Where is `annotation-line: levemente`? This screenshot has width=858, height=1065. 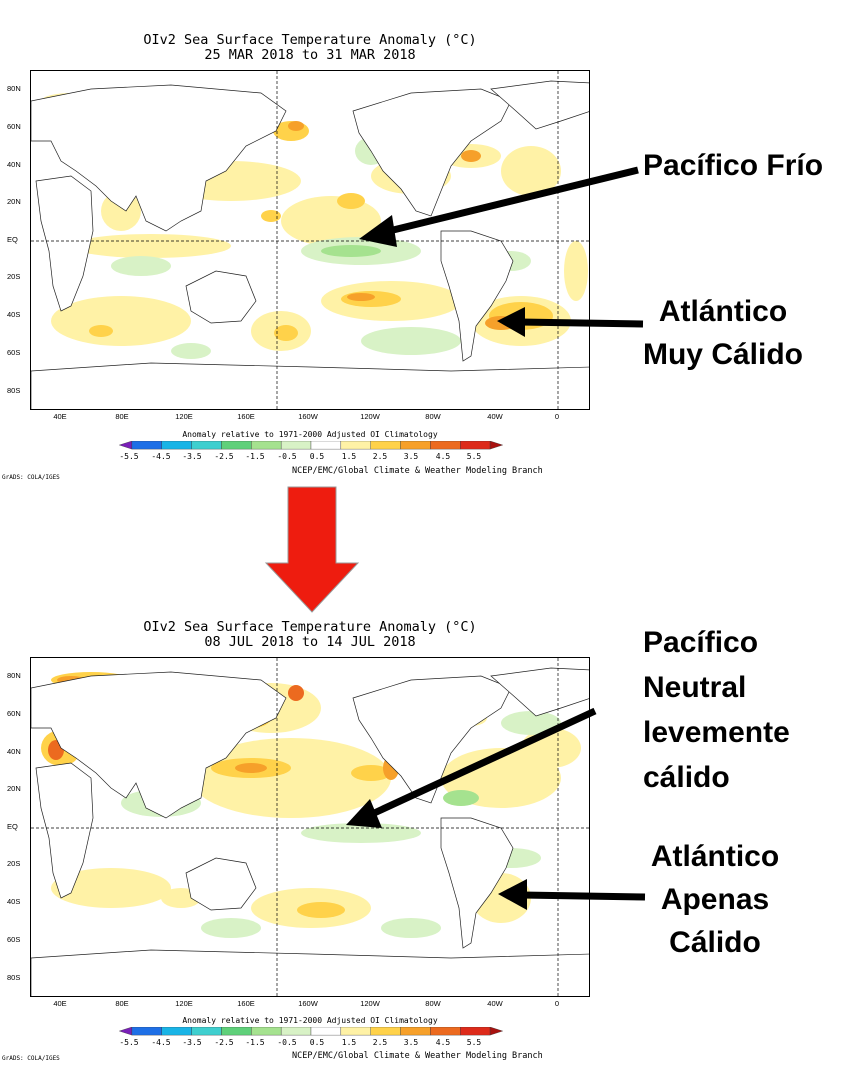
annotation-line: levemente is located at coordinates (716, 732).